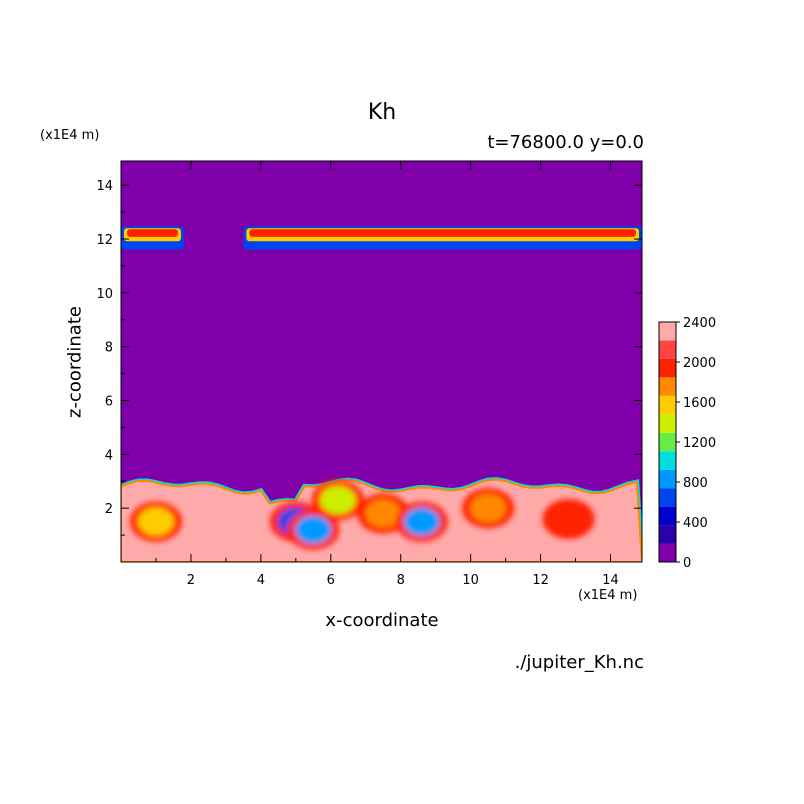 The width and height of the screenshot is (804, 804). Describe the element at coordinates (695, 523) in the screenshot. I see `colorbar-label: 400` at that location.